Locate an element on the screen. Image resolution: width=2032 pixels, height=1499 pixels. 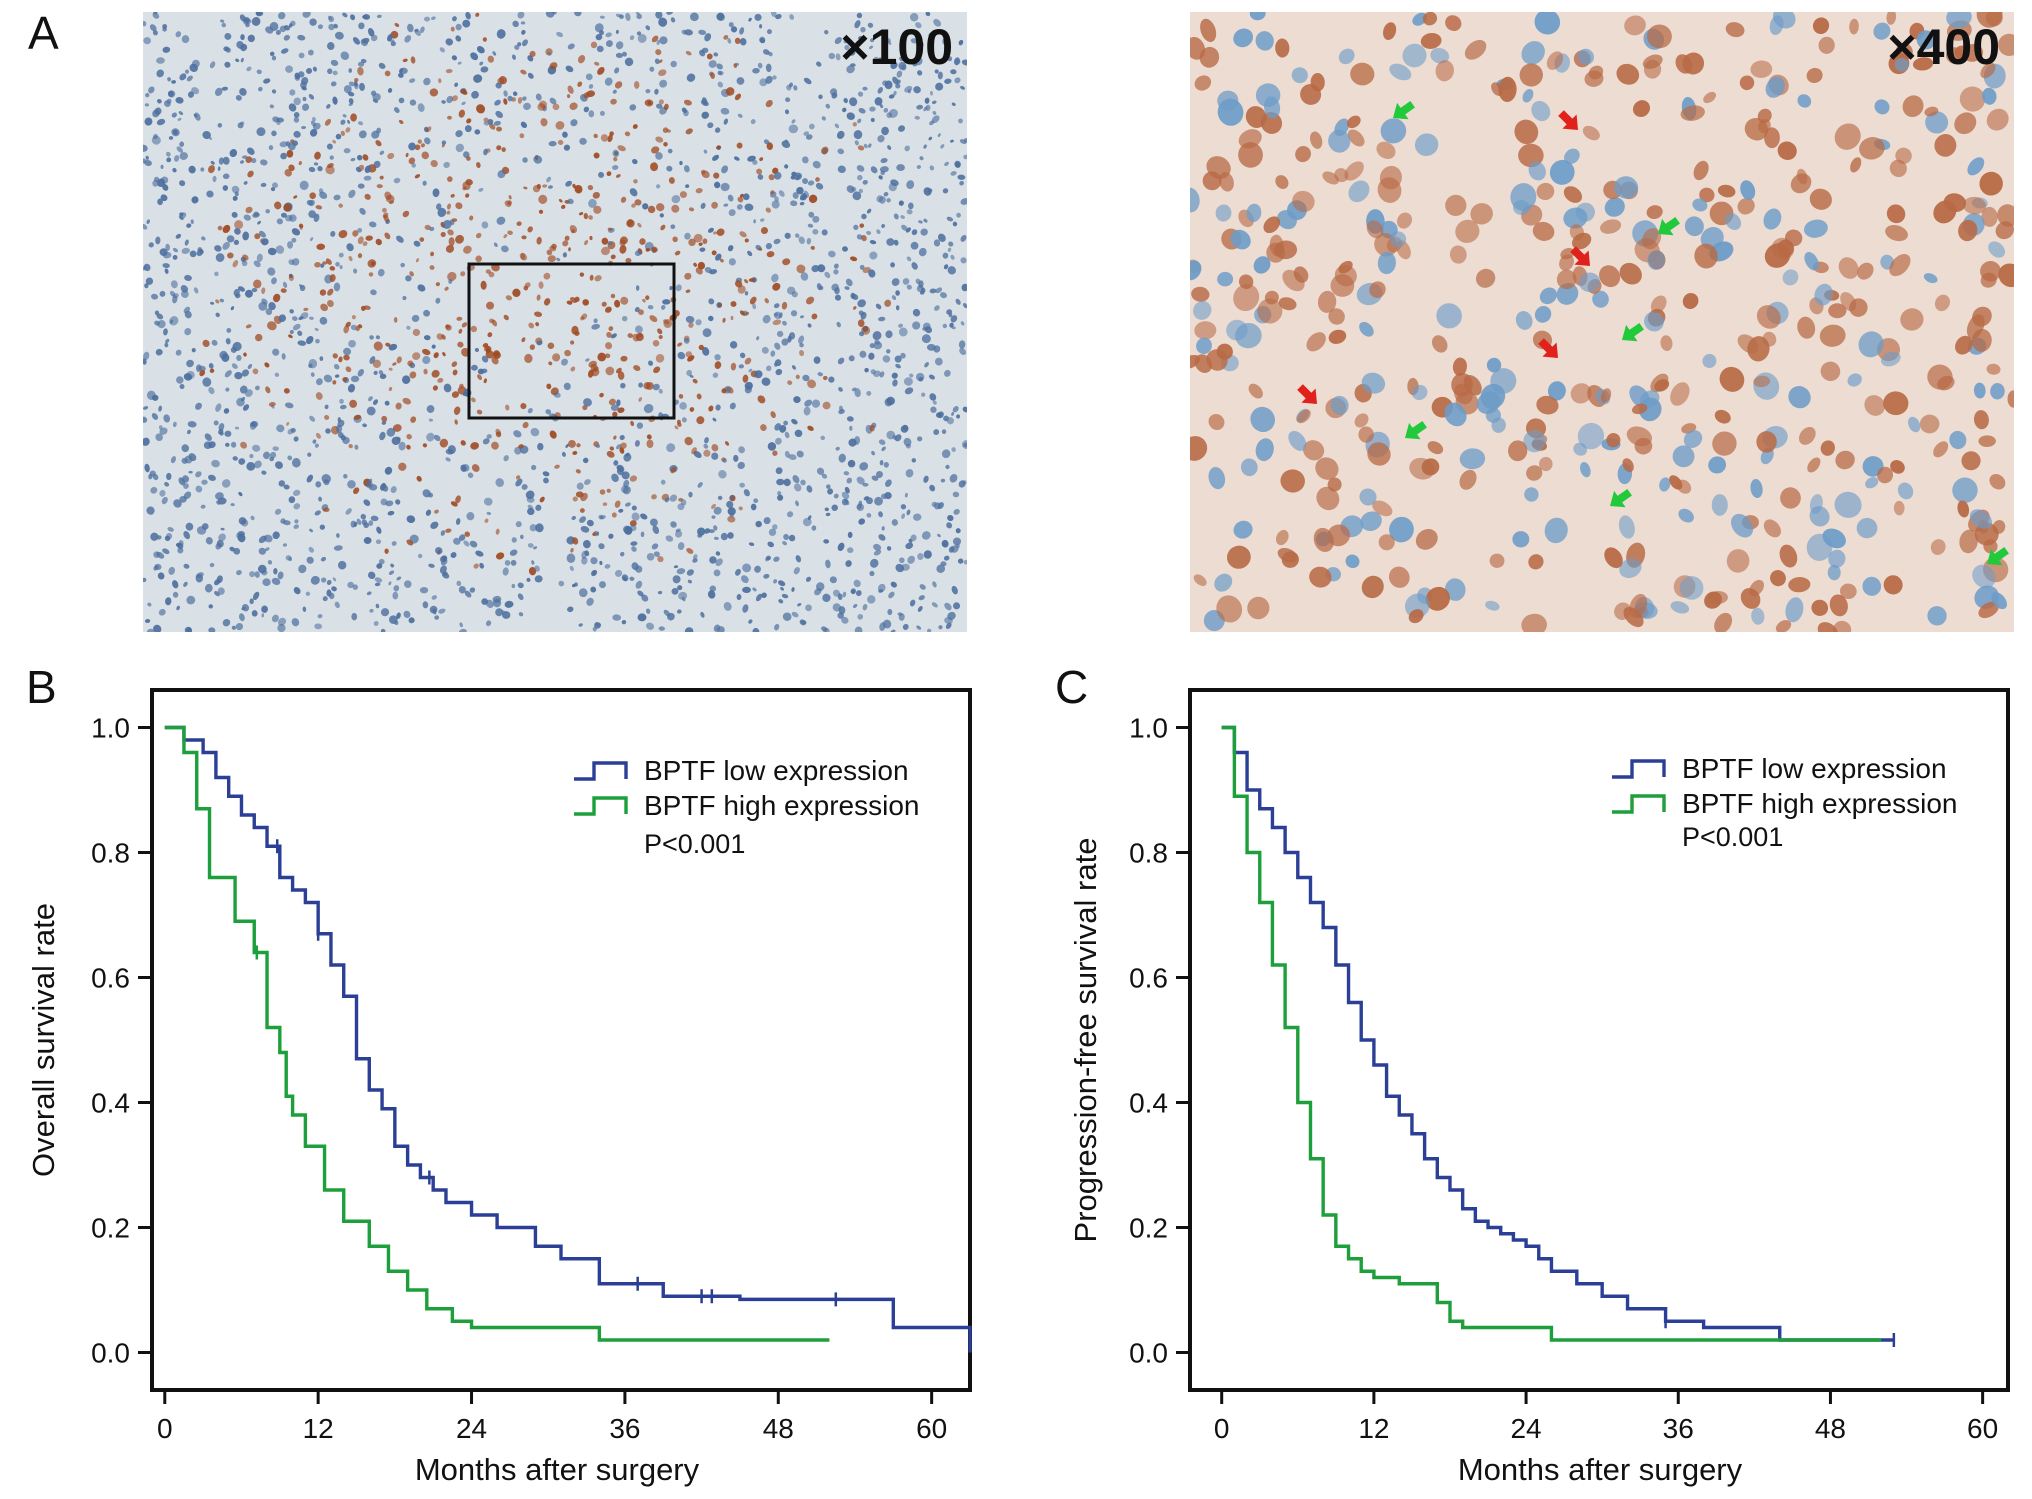
survival-curve-low is located at coordinates (1557, 1033).